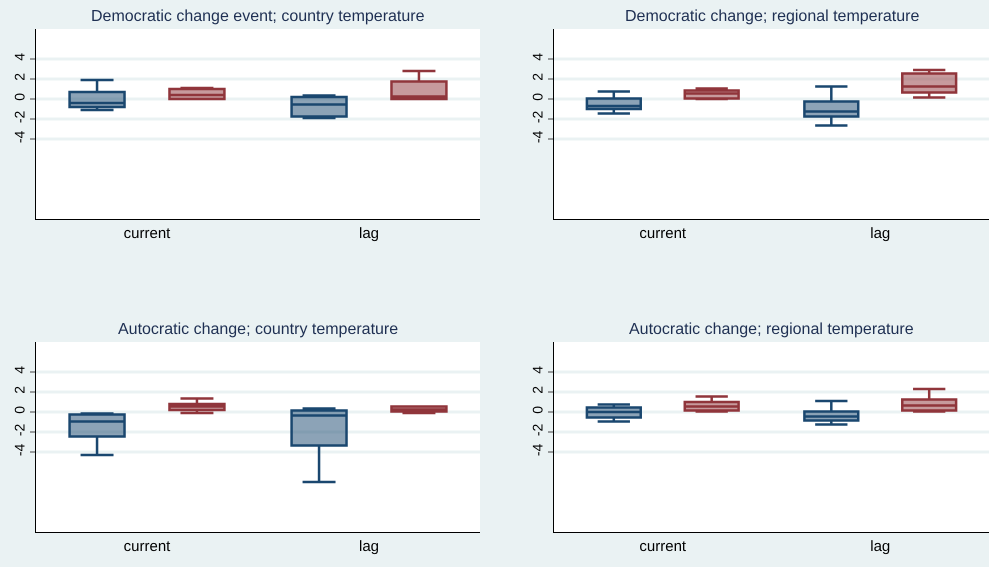  What do you see at coordinates (258, 329) in the screenshot?
I see `chart-title: Autocratic change; country temperature` at bounding box center [258, 329].